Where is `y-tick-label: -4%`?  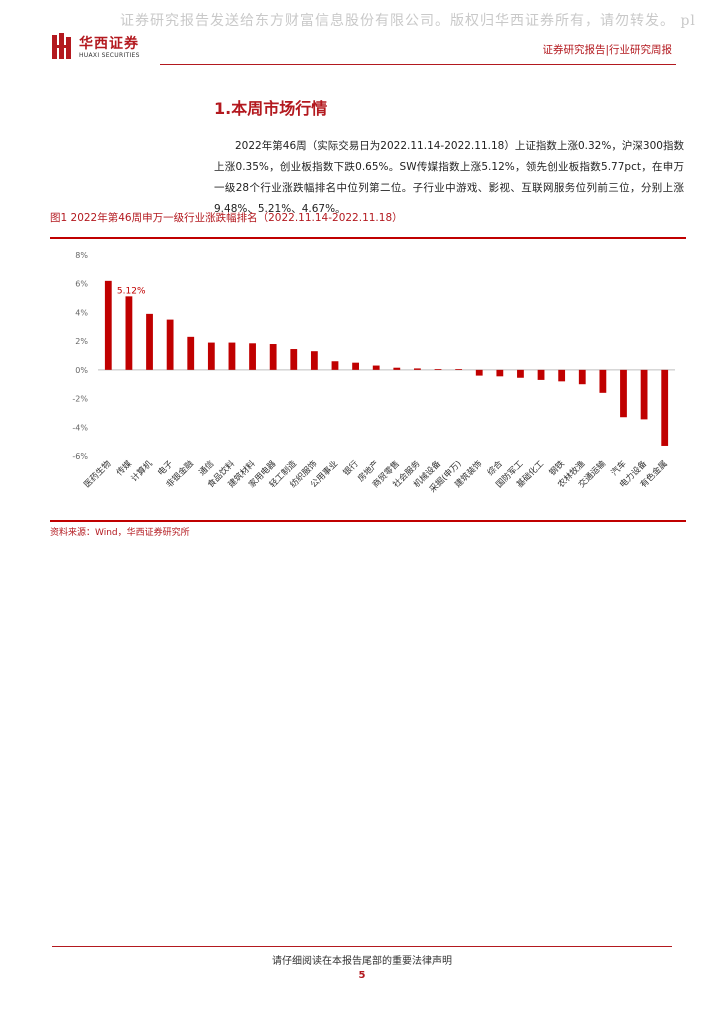
y-tick-label: -4% is located at coordinates (80, 427).